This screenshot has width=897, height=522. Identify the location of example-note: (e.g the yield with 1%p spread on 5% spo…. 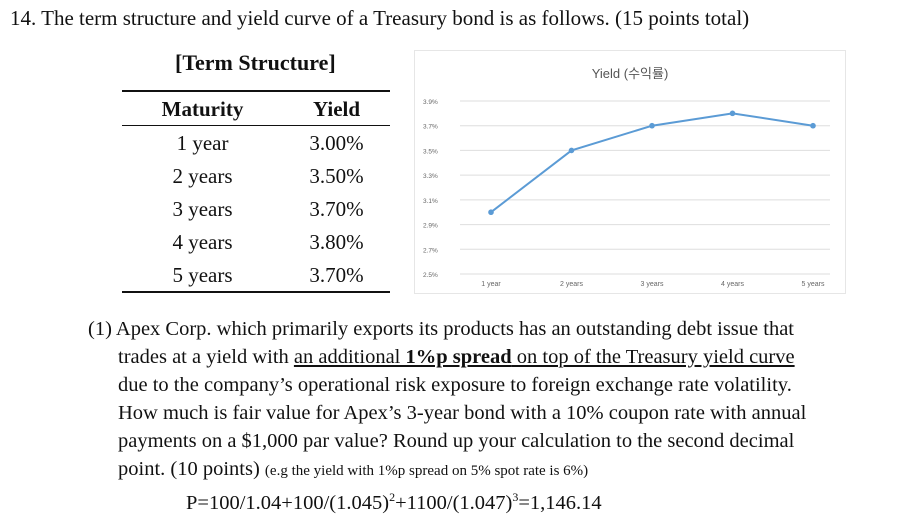
(426, 471).